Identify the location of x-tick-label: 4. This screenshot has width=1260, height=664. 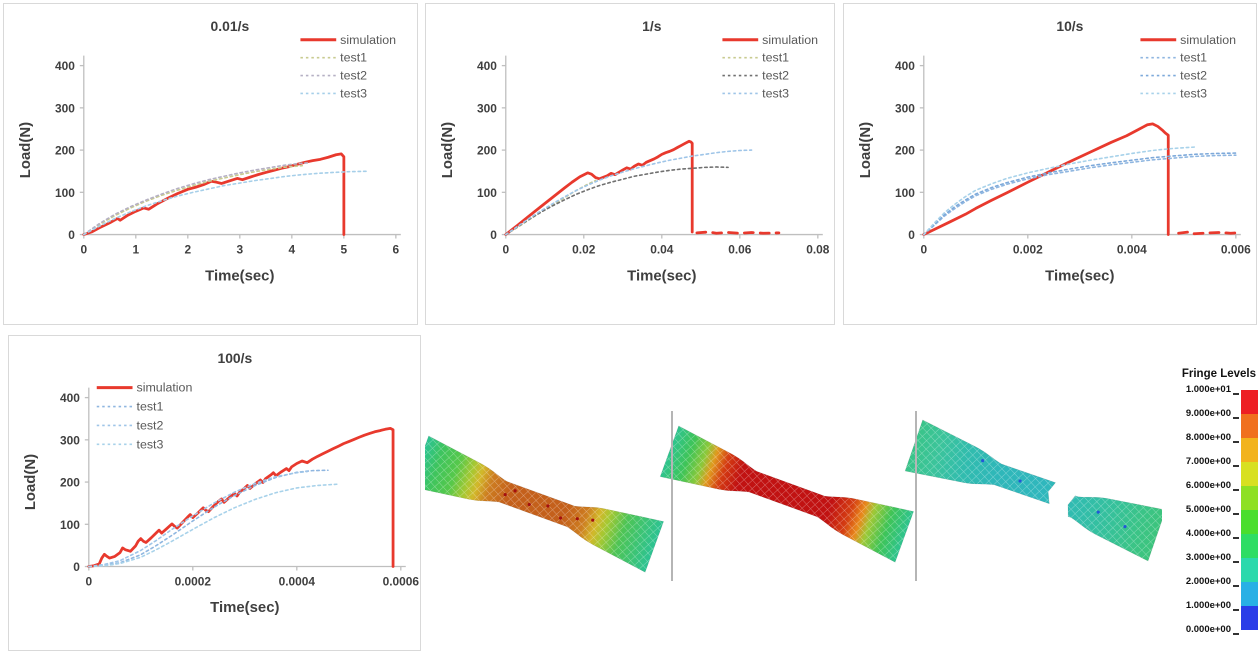
(292, 249).